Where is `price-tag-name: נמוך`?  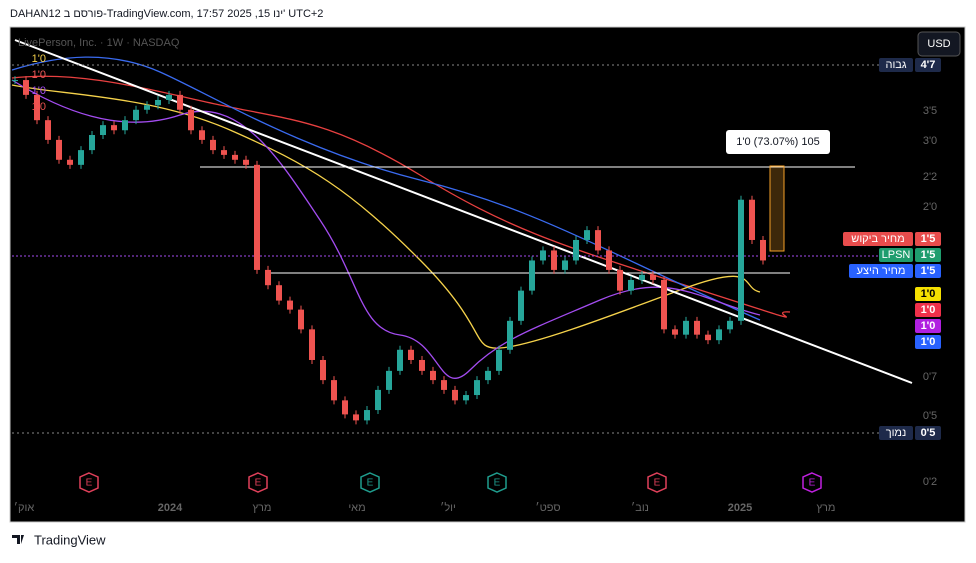 price-tag-name: נמוך is located at coordinates (896, 433).